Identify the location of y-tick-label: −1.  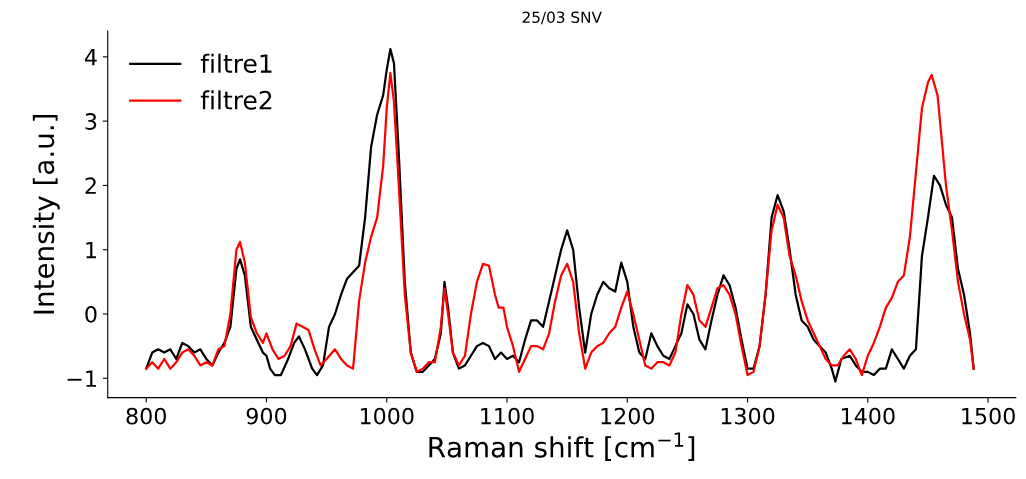
(81, 378).